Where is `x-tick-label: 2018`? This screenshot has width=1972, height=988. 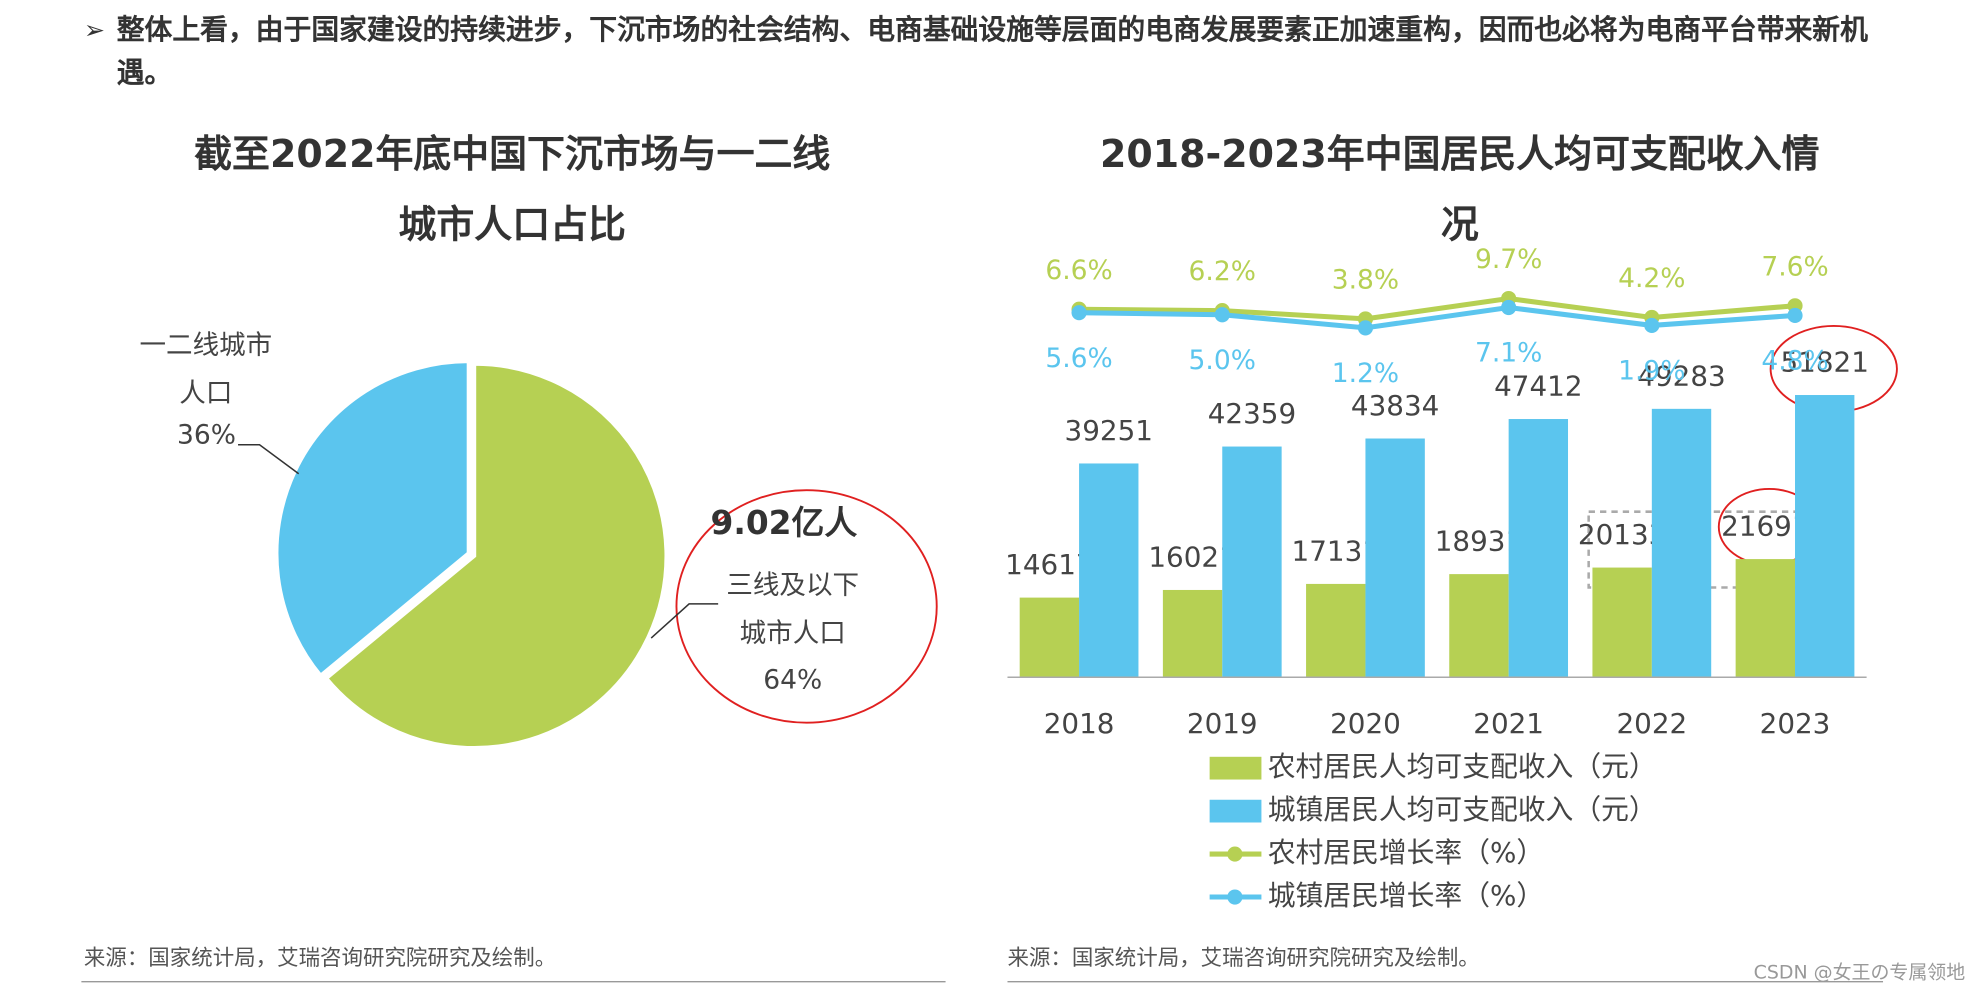
x-tick-label: 2018 is located at coordinates (1079, 723).